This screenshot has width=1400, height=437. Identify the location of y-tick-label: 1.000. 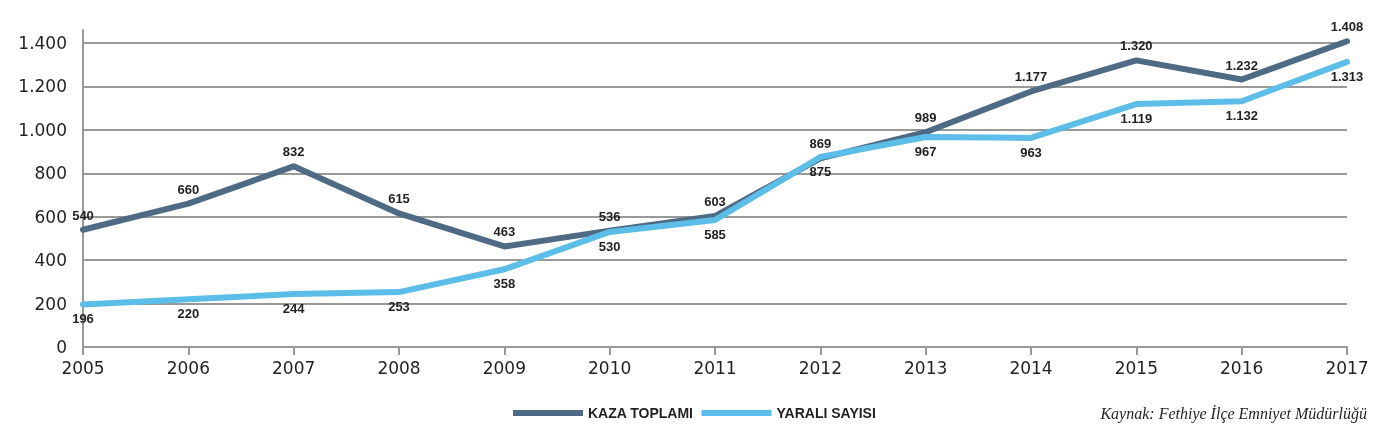
(42, 129).